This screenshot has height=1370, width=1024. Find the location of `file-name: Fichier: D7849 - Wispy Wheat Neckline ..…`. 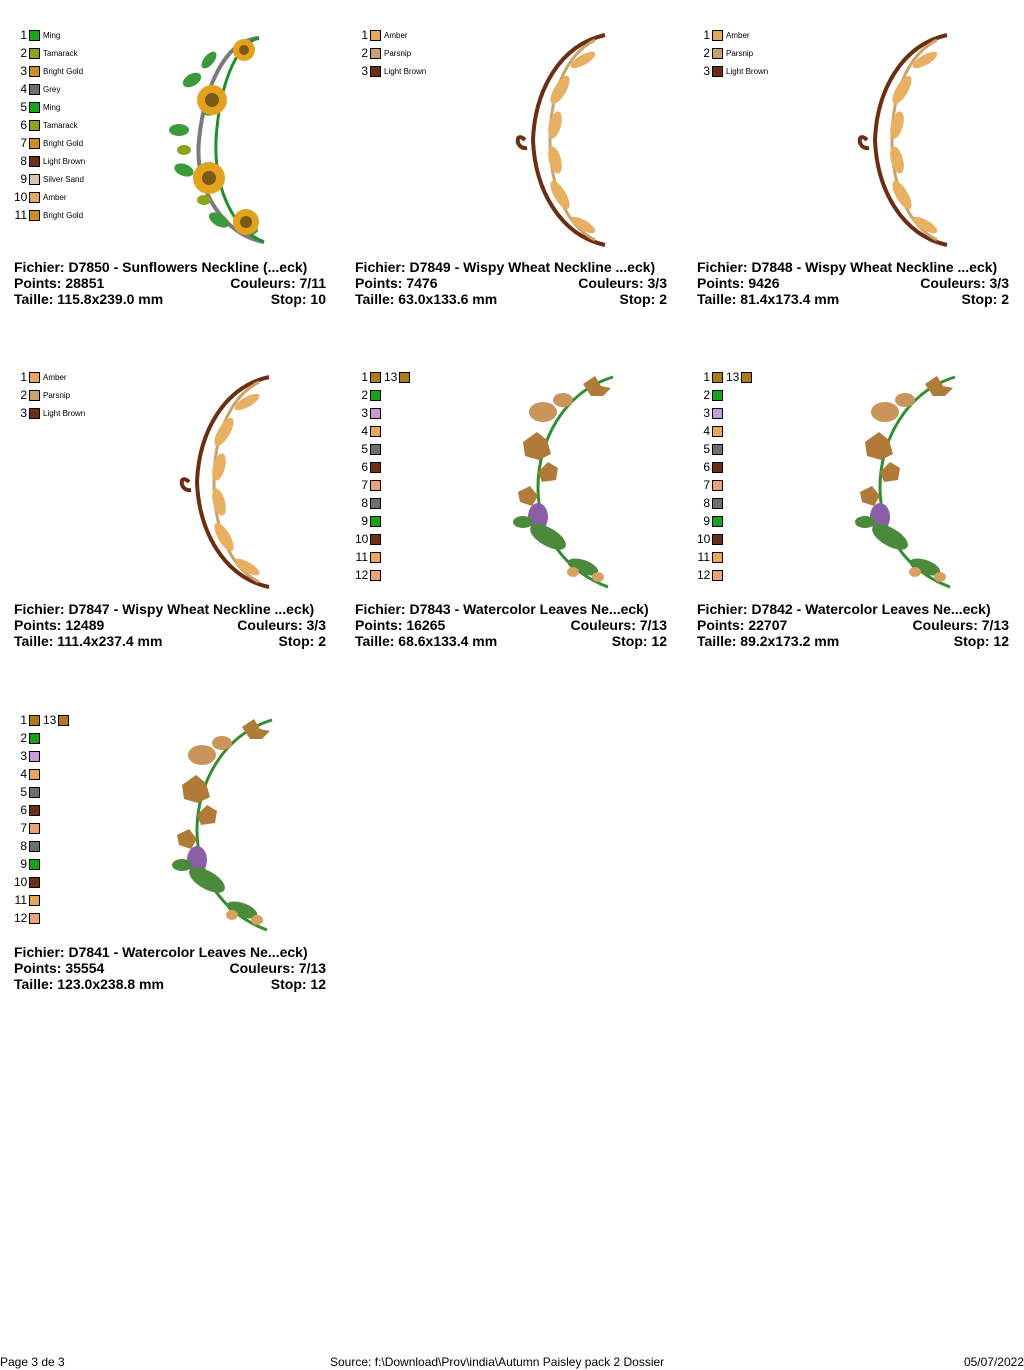

file-name: Fichier: D7849 - Wispy Wheat Neckline ..… is located at coordinates (505, 267).